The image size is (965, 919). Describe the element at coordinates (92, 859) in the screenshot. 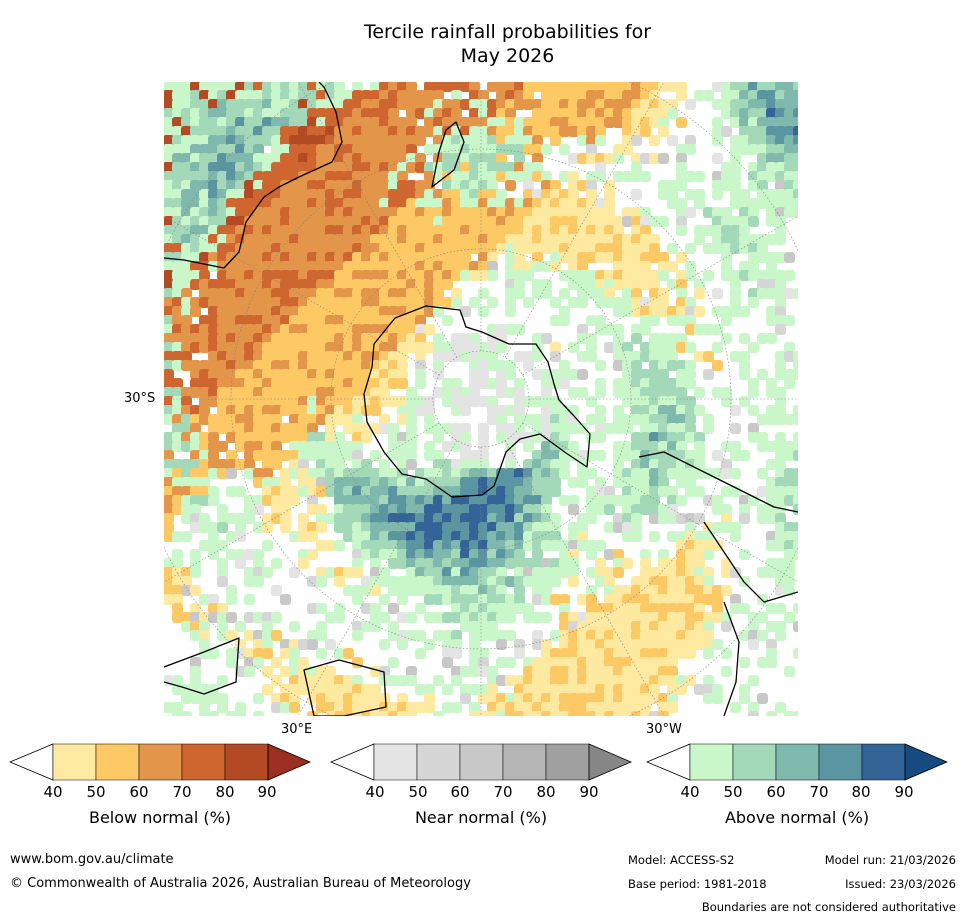

I see `website-link: www.bom.gov.au/climate` at that location.